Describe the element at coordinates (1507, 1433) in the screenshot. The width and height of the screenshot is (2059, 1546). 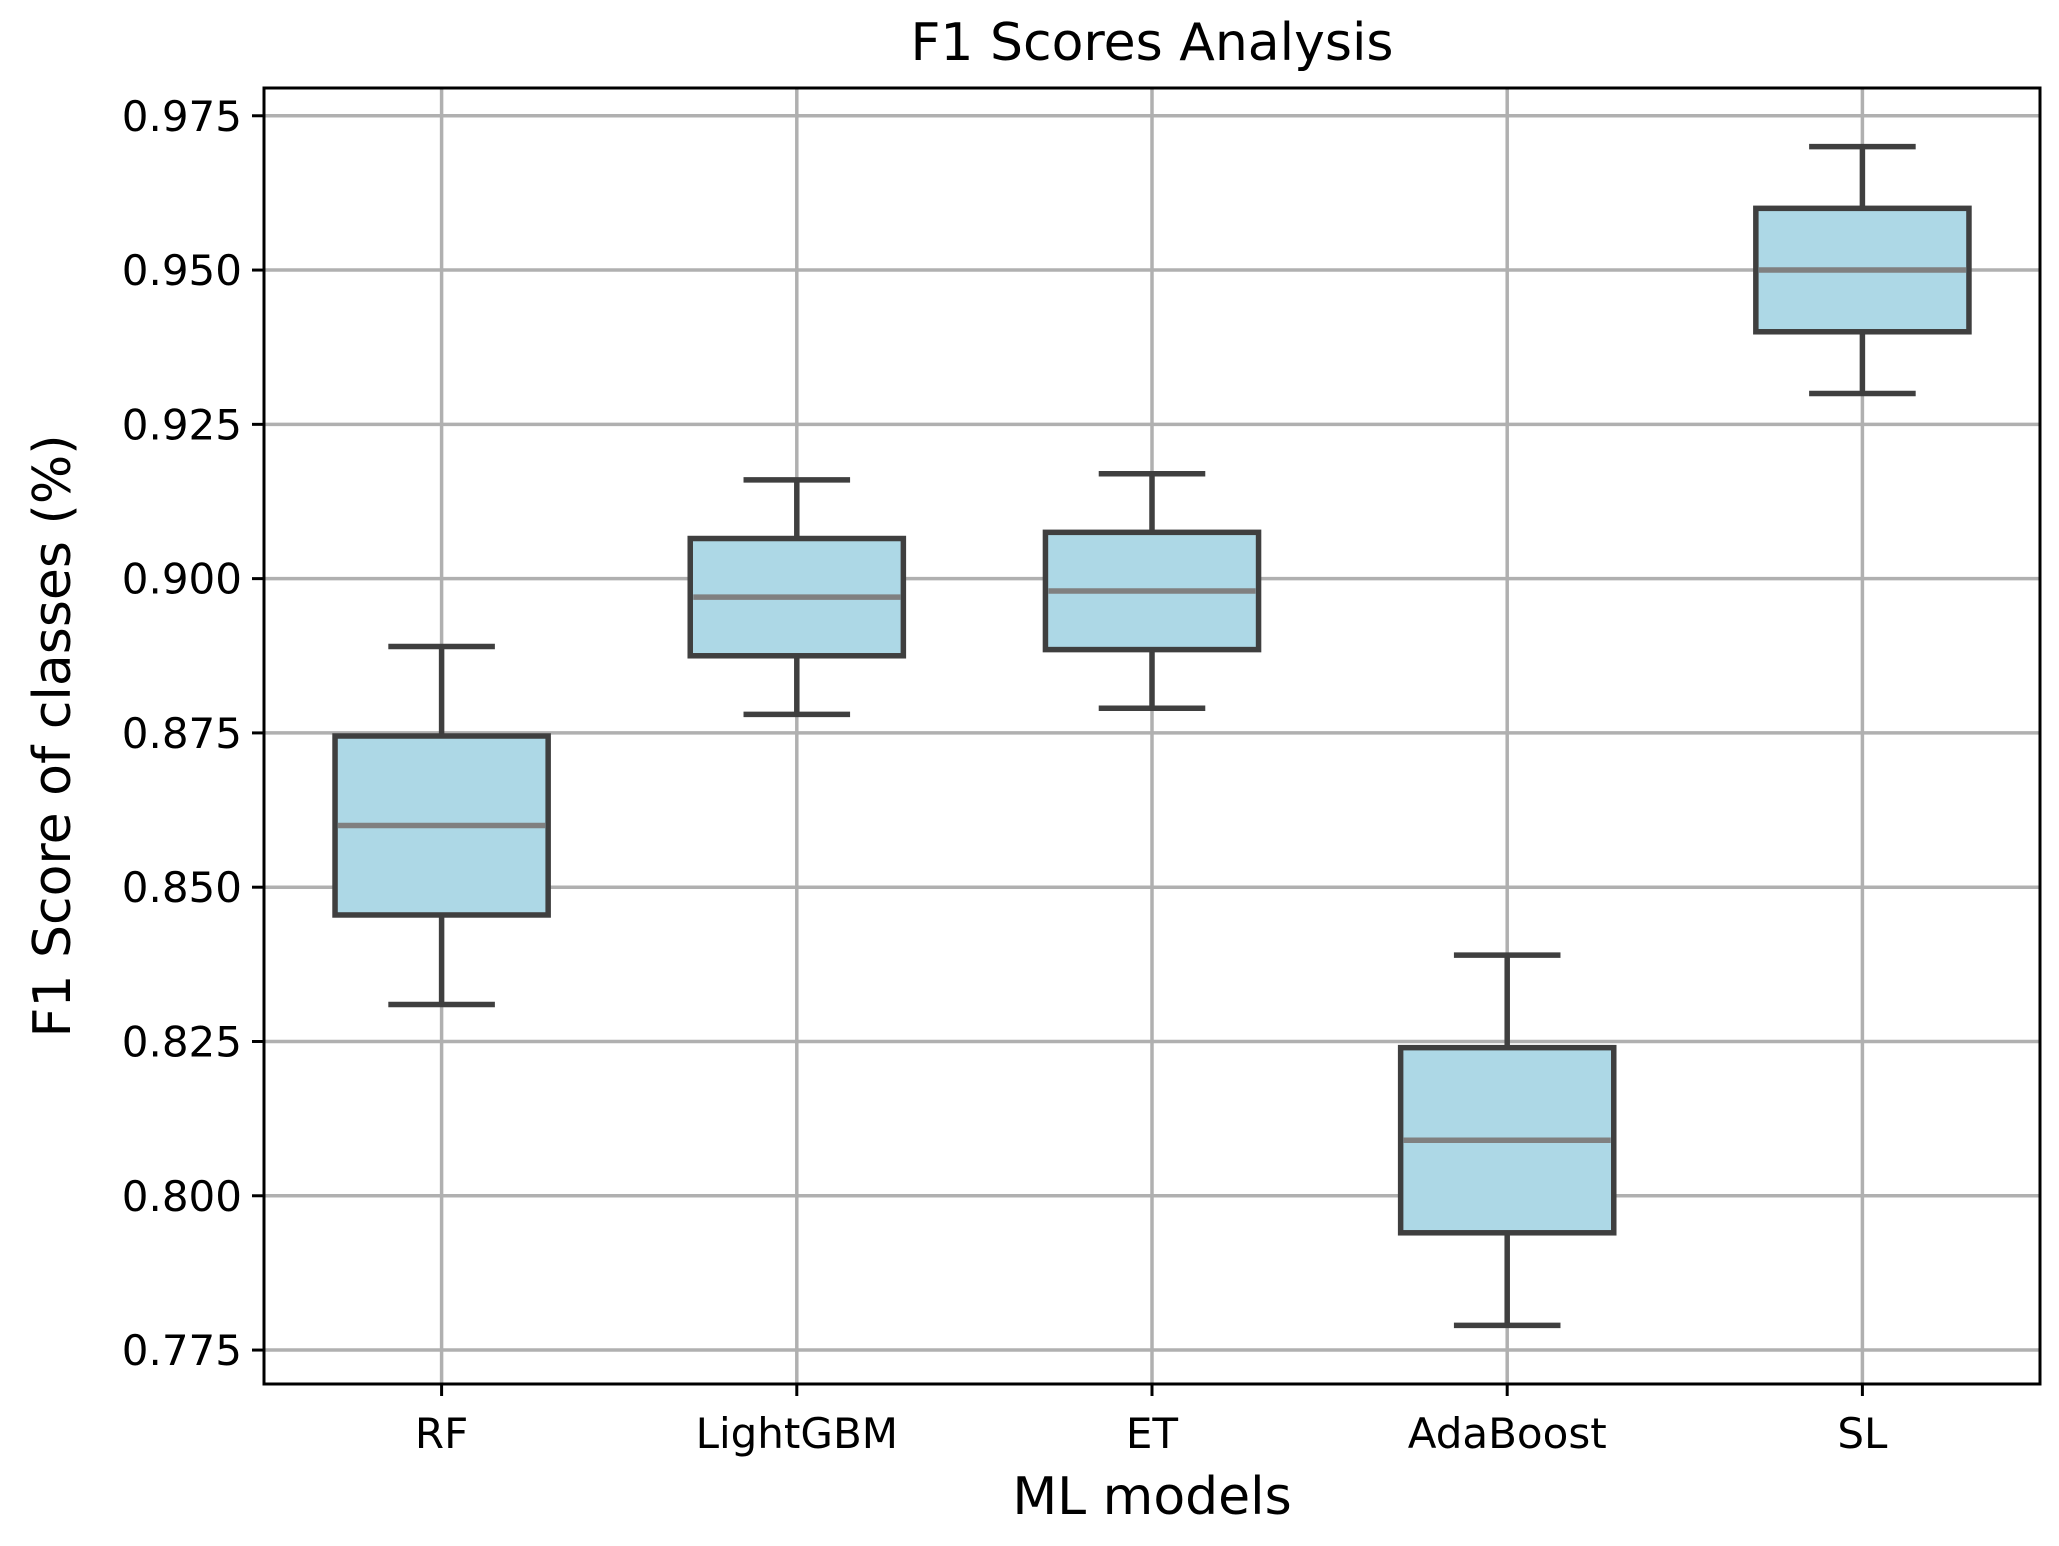
I see `x-tick-label: AdaBoost` at that location.